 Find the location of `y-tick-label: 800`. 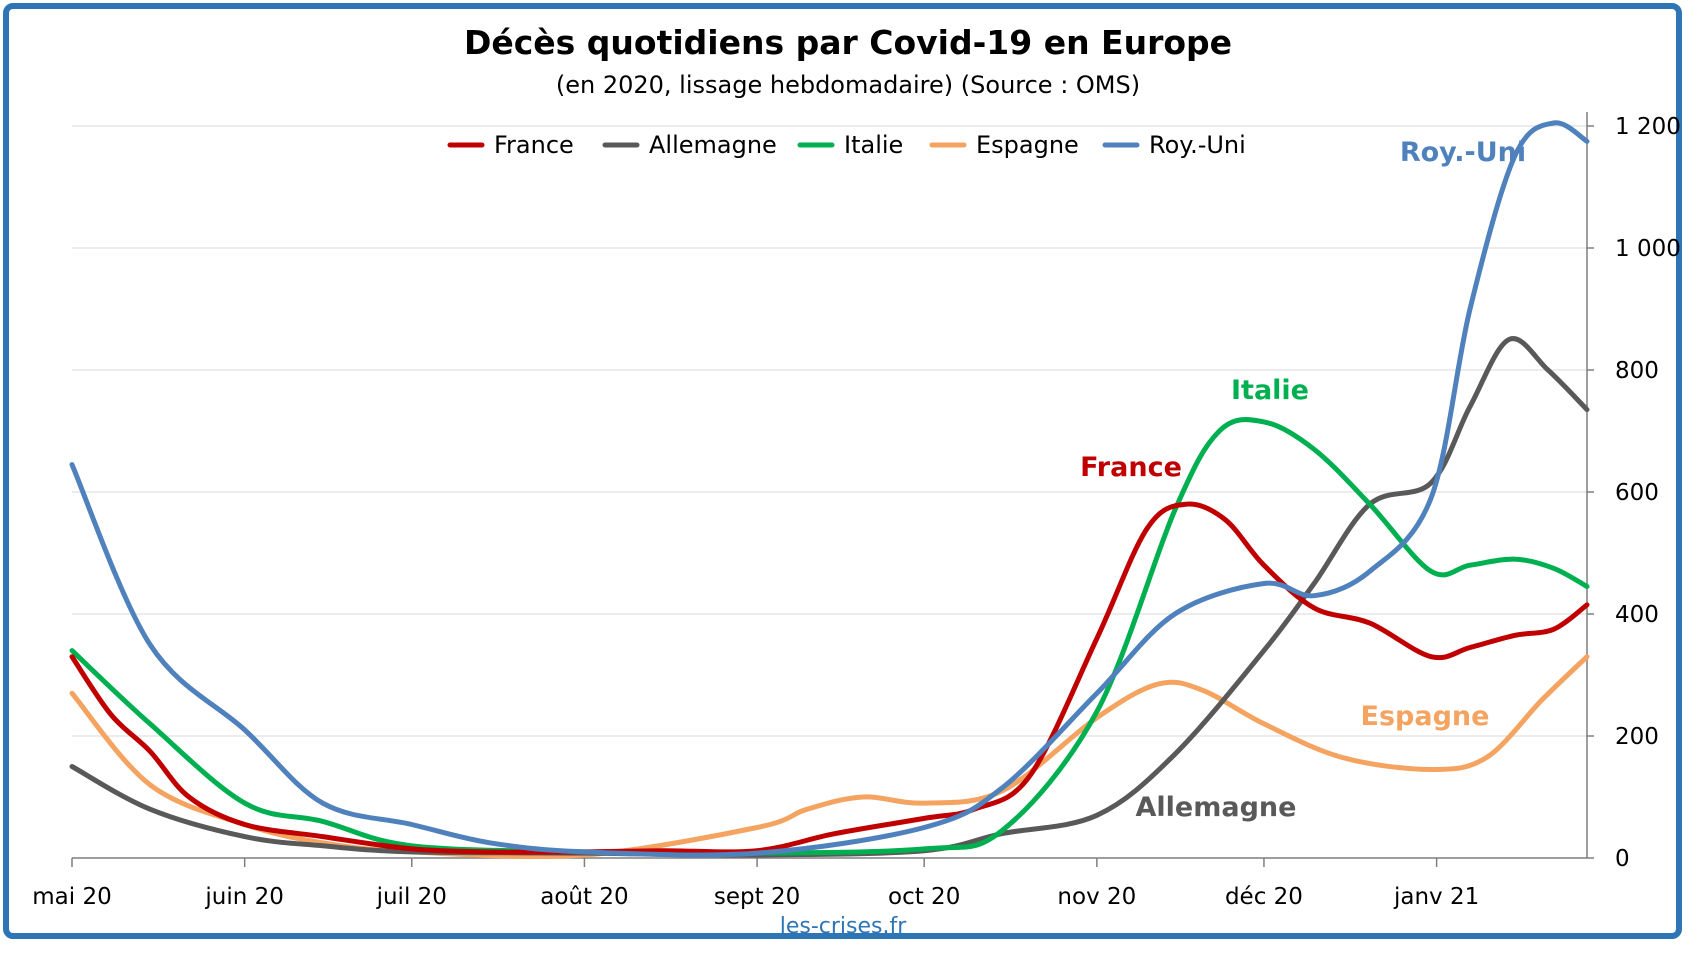

y-tick-label: 800 is located at coordinates (1637, 371).